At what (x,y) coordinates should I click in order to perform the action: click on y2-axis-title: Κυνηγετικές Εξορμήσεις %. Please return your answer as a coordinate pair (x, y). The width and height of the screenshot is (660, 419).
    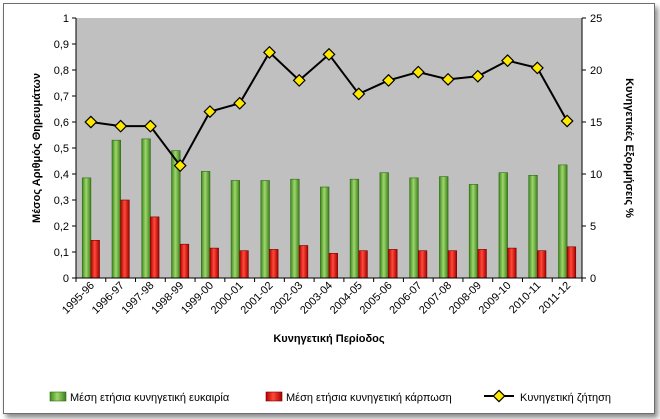
    Looking at the image, I should click on (629, 148).